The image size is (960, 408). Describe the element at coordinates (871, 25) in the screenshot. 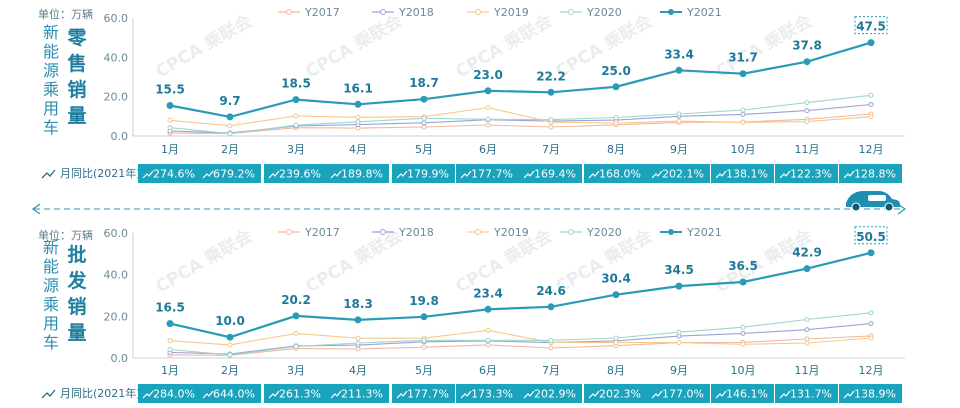

I see `data-label-box-dec` at that location.